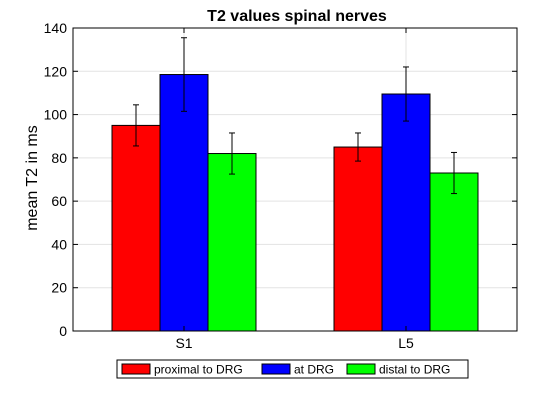  Describe the element at coordinates (297, 16) in the screenshot. I see `chart-title: T2 values spinal nerves` at that location.